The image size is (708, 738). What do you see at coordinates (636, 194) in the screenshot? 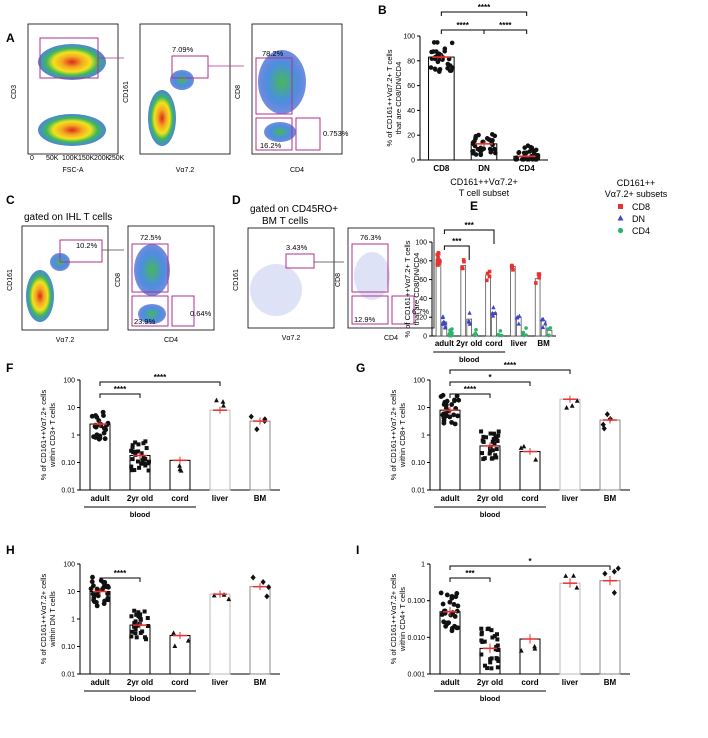
I see `chart-E-legend-title: Vα7.2+ subsets` at bounding box center [636, 194].